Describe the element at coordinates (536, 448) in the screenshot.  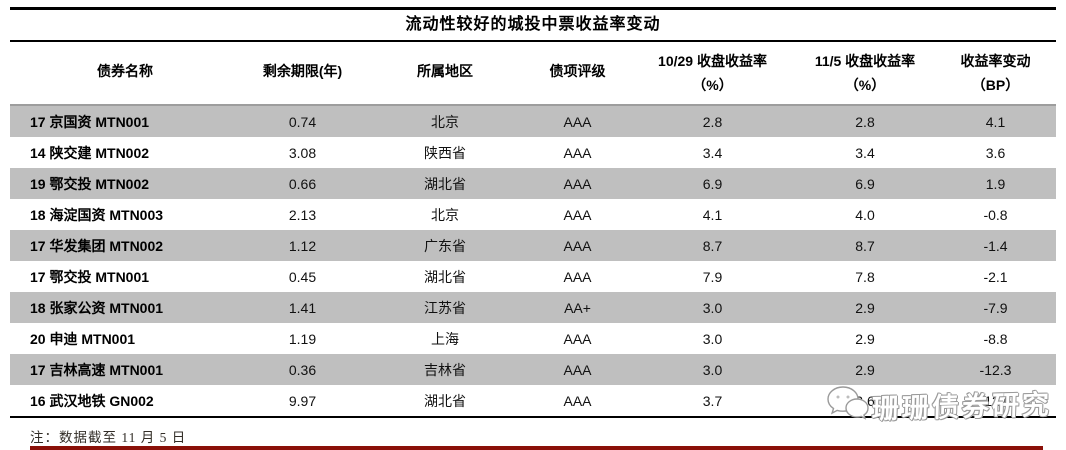
I see `bottom-accent-bar` at that location.